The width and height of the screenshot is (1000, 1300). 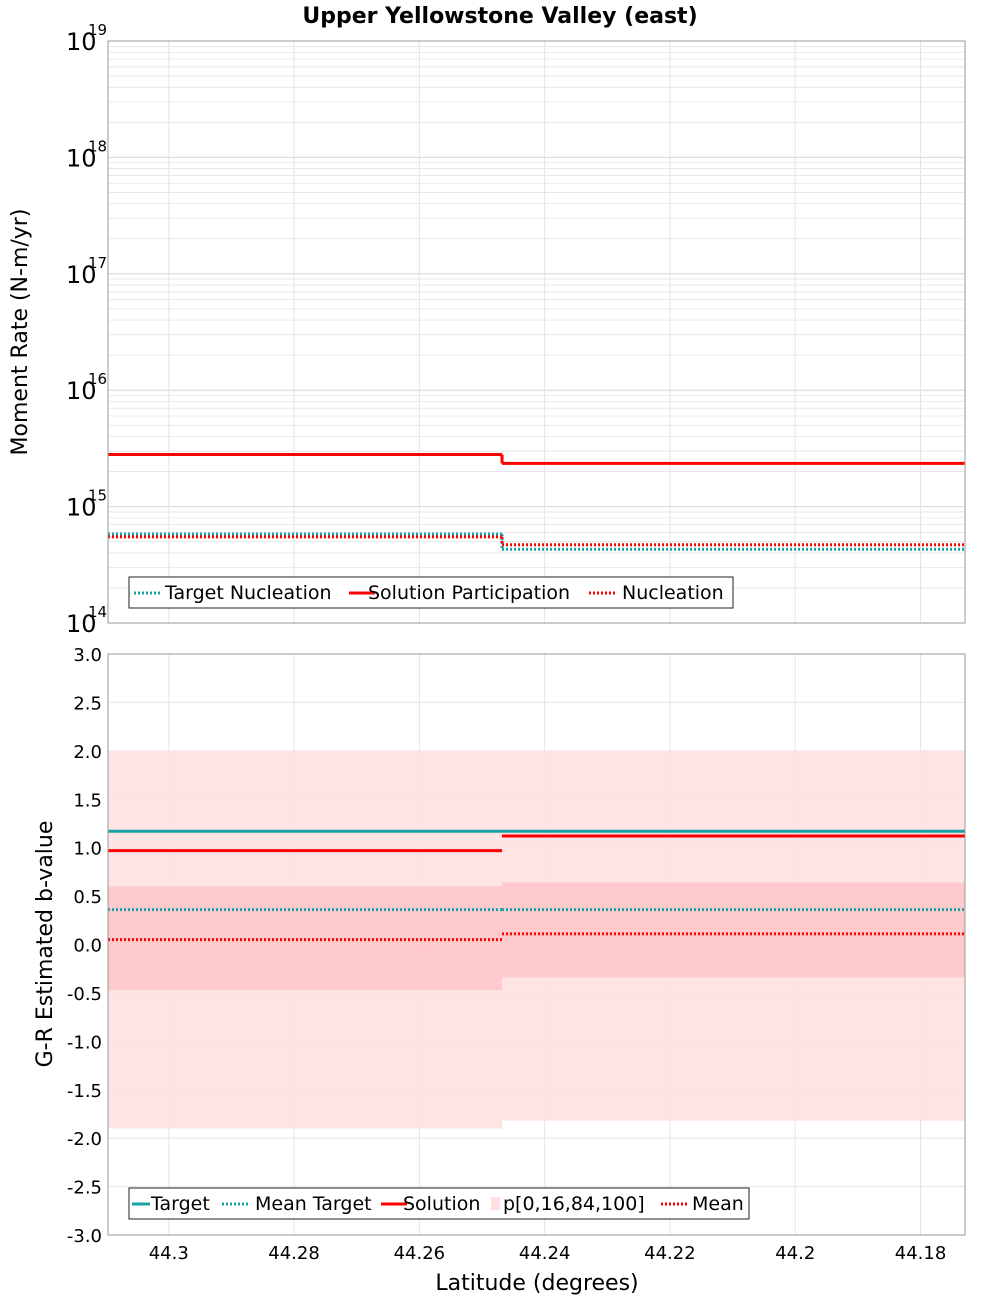 I want to click on band-p16-p84, so click(x=733, y=930).